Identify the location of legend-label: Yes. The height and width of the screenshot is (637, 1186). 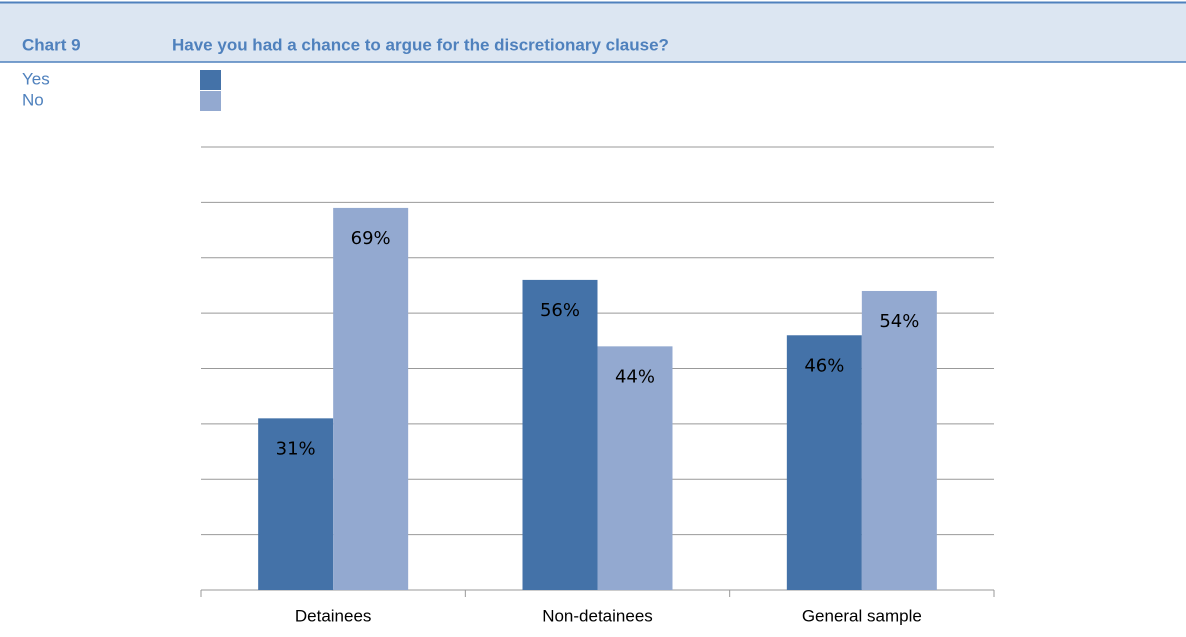
(36, 78).